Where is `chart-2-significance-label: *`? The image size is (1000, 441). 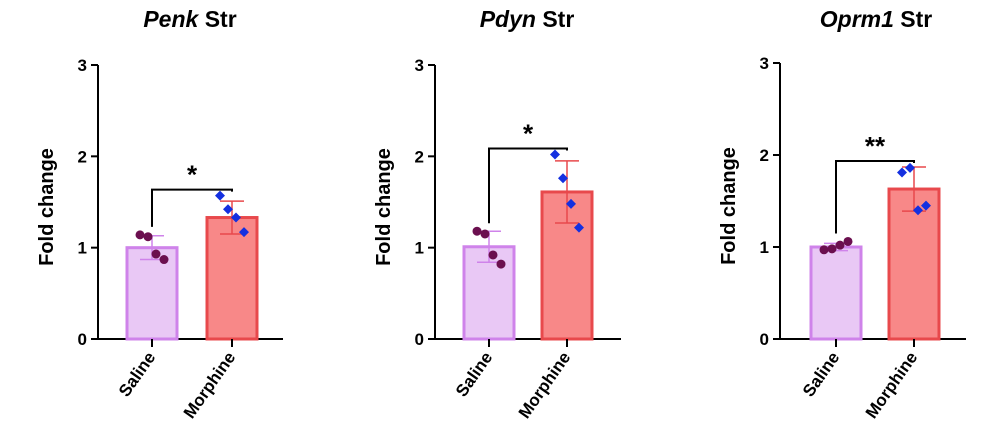
chart-2-significance-label: * is located at coordinates (528, 134).